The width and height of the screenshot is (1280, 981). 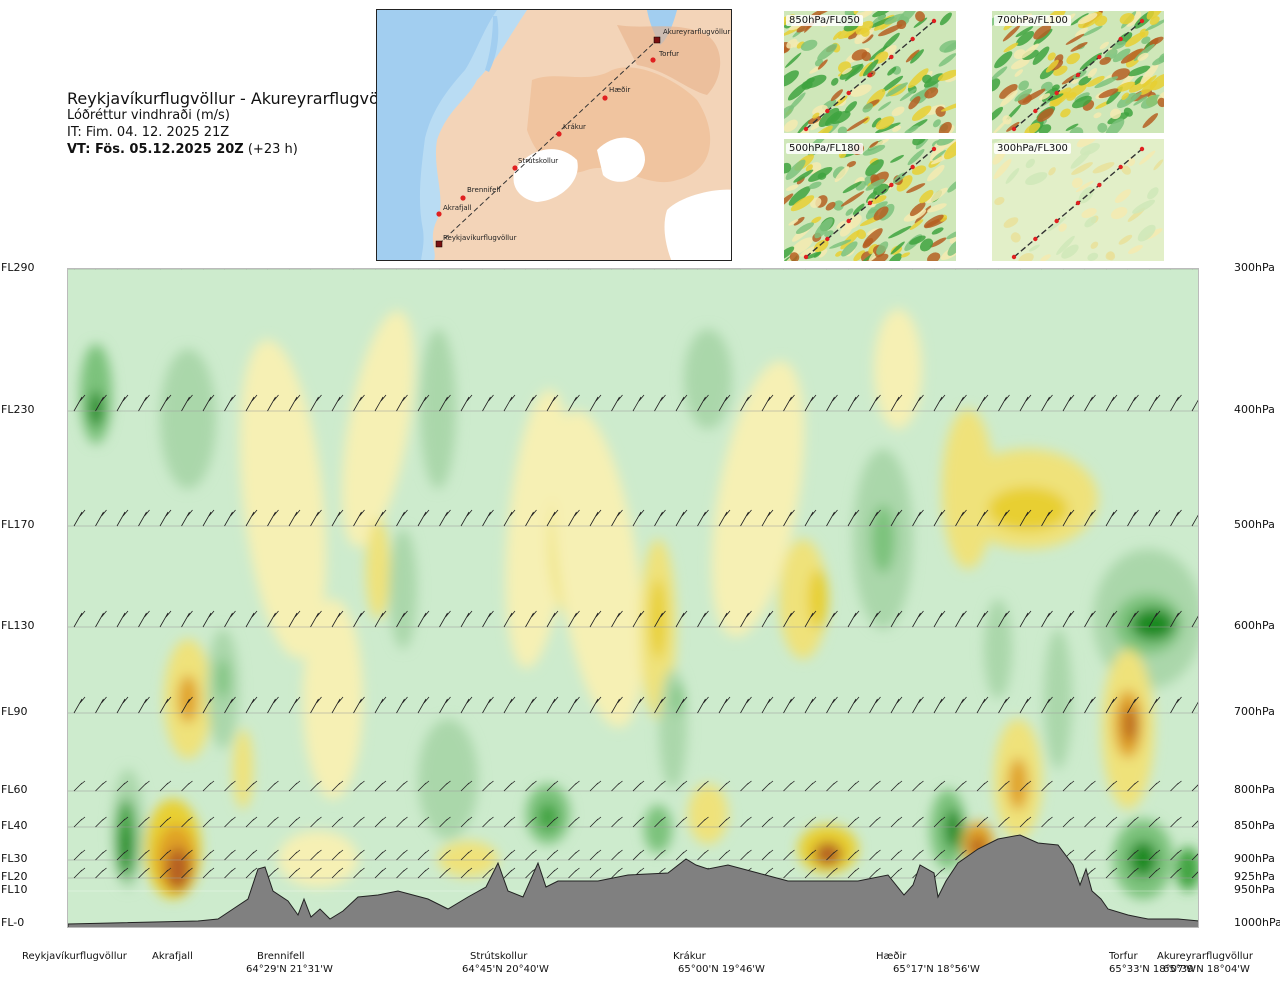 I want to click on vertical-velocity-contour, so click(x=658, y=619).